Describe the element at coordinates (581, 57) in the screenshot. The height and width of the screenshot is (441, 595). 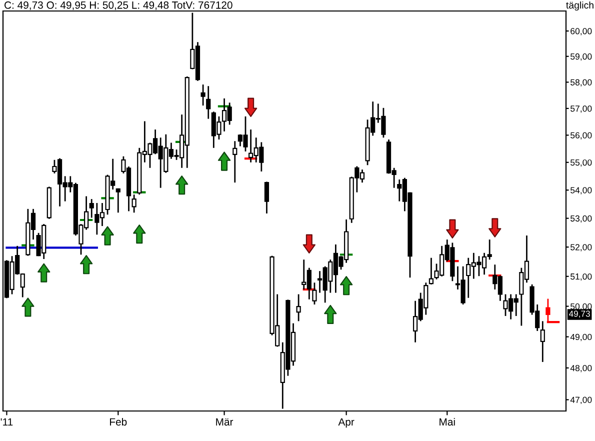
I see `y-tick-label: 59,00` at that location.